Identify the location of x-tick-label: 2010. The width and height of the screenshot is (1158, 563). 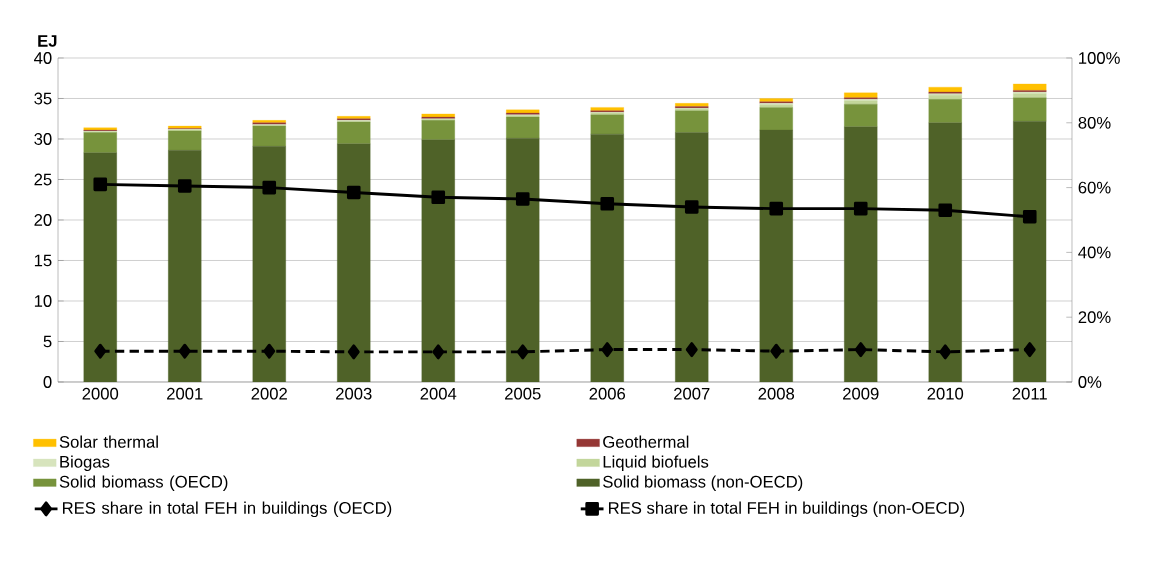
(945, 393).